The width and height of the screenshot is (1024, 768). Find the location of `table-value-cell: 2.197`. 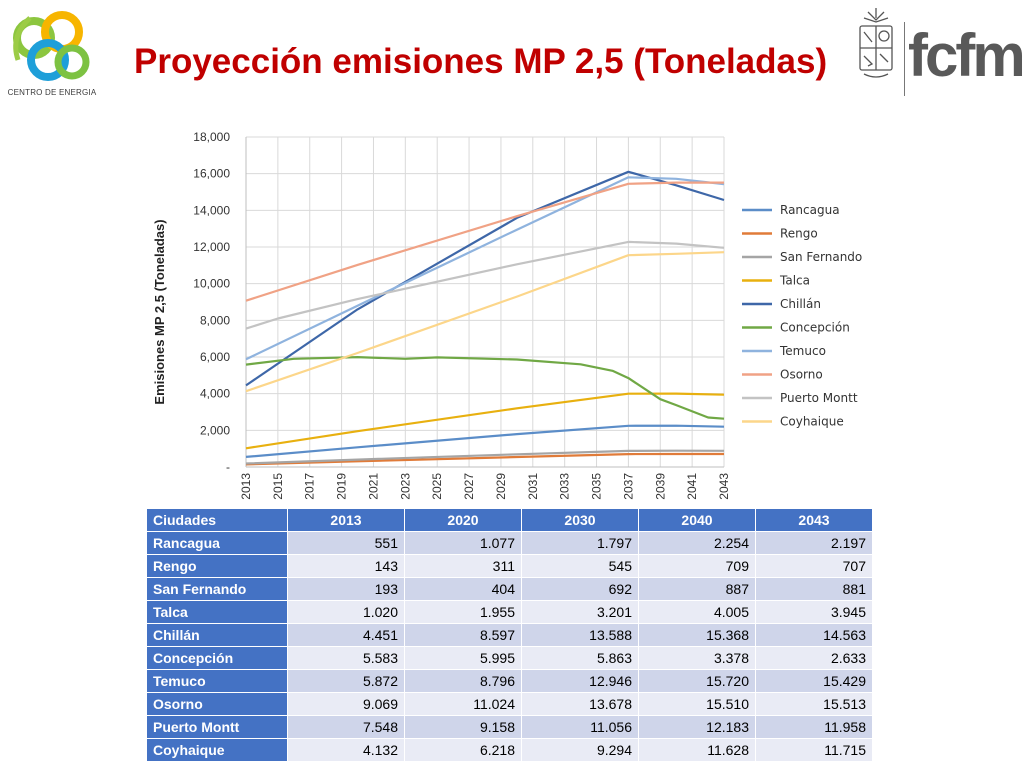

table-value-cell: 2.197 is located at coordinates (814, 543).